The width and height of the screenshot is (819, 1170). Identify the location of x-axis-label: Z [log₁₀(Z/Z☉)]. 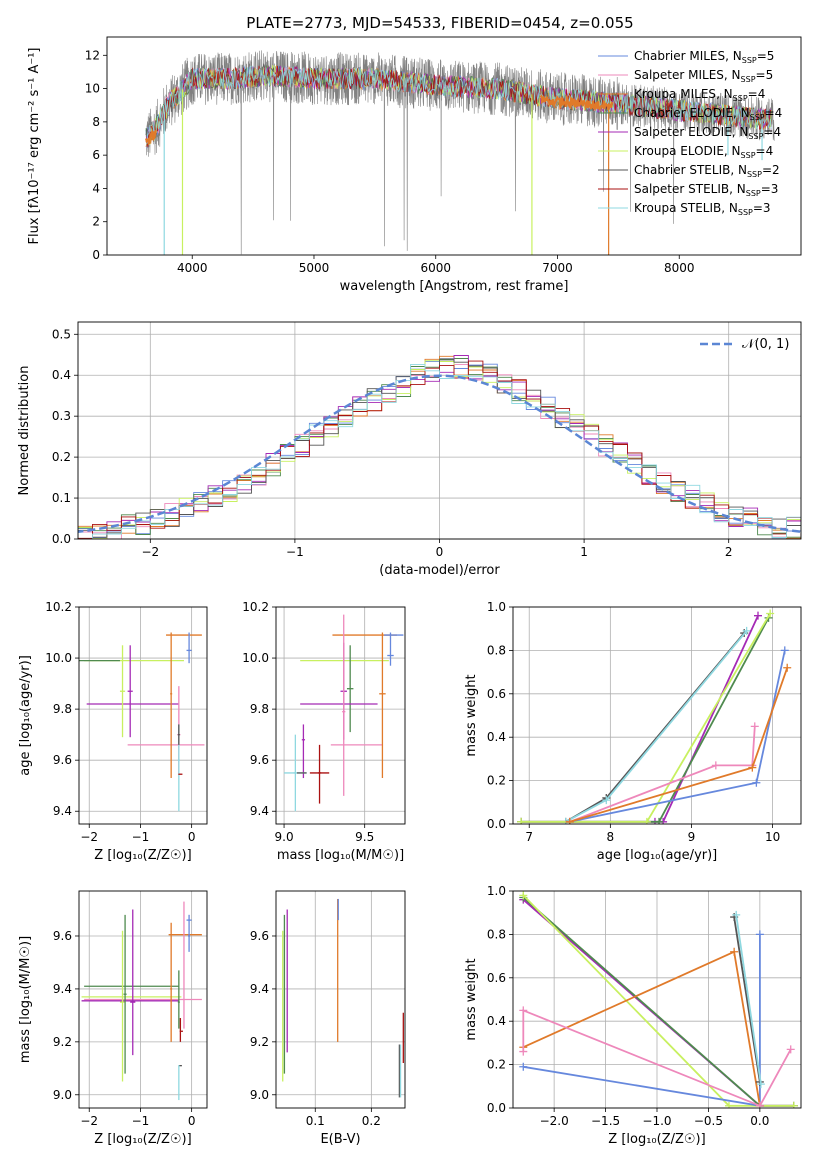
(142, 1139).